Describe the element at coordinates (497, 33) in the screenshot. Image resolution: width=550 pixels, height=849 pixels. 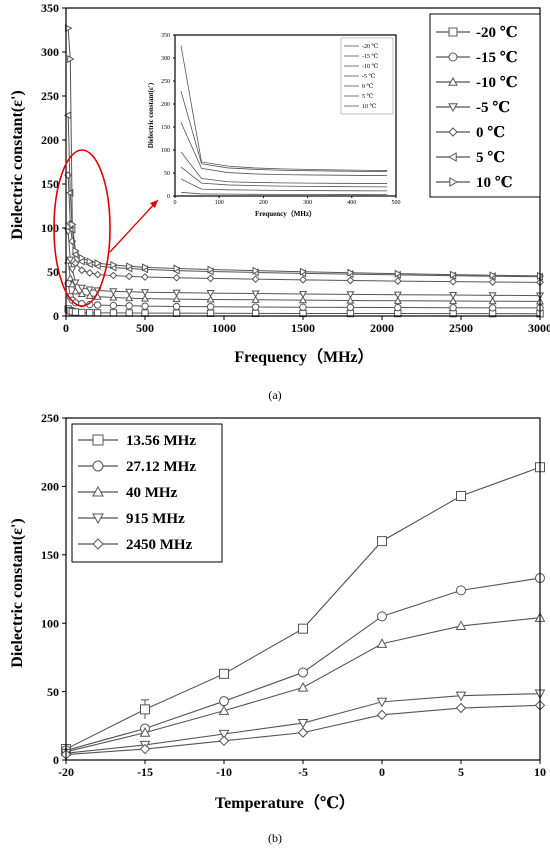
I see `legend-label: -20 ℃` at that location.